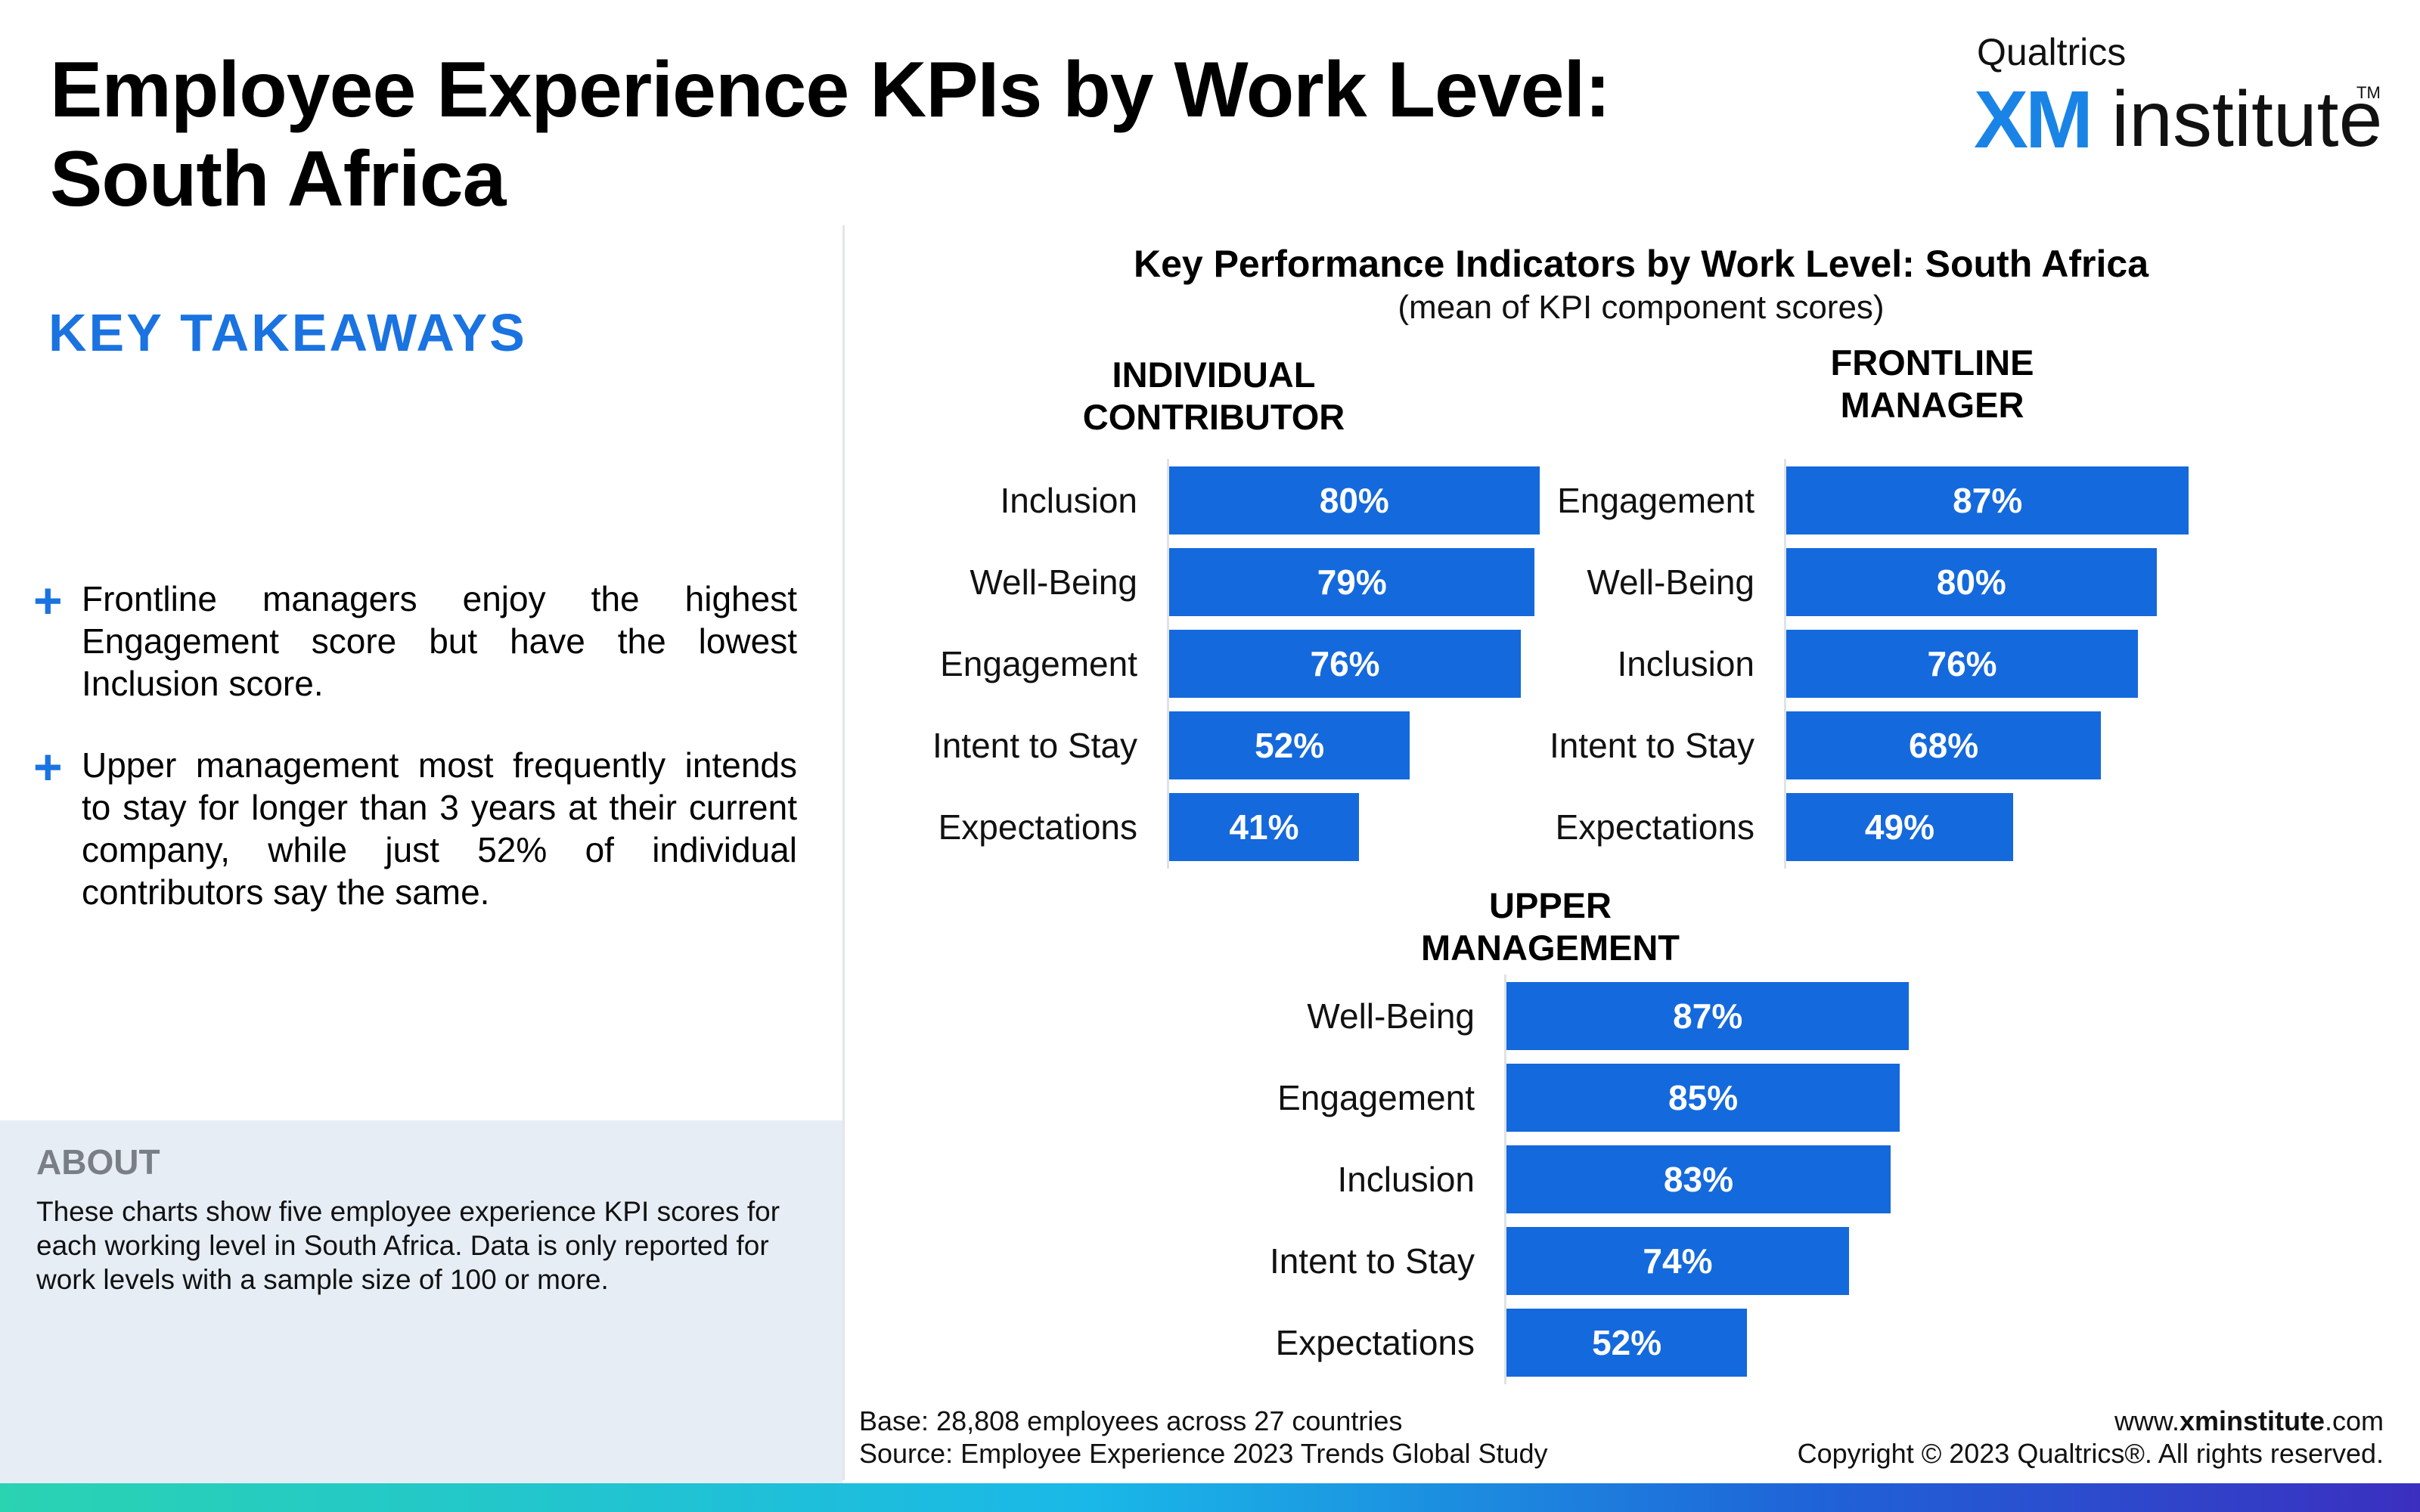 The height and width of the screenshot is (1512, 2420). I want to click on bar-value-label: 85%, so click(1704, 1097).